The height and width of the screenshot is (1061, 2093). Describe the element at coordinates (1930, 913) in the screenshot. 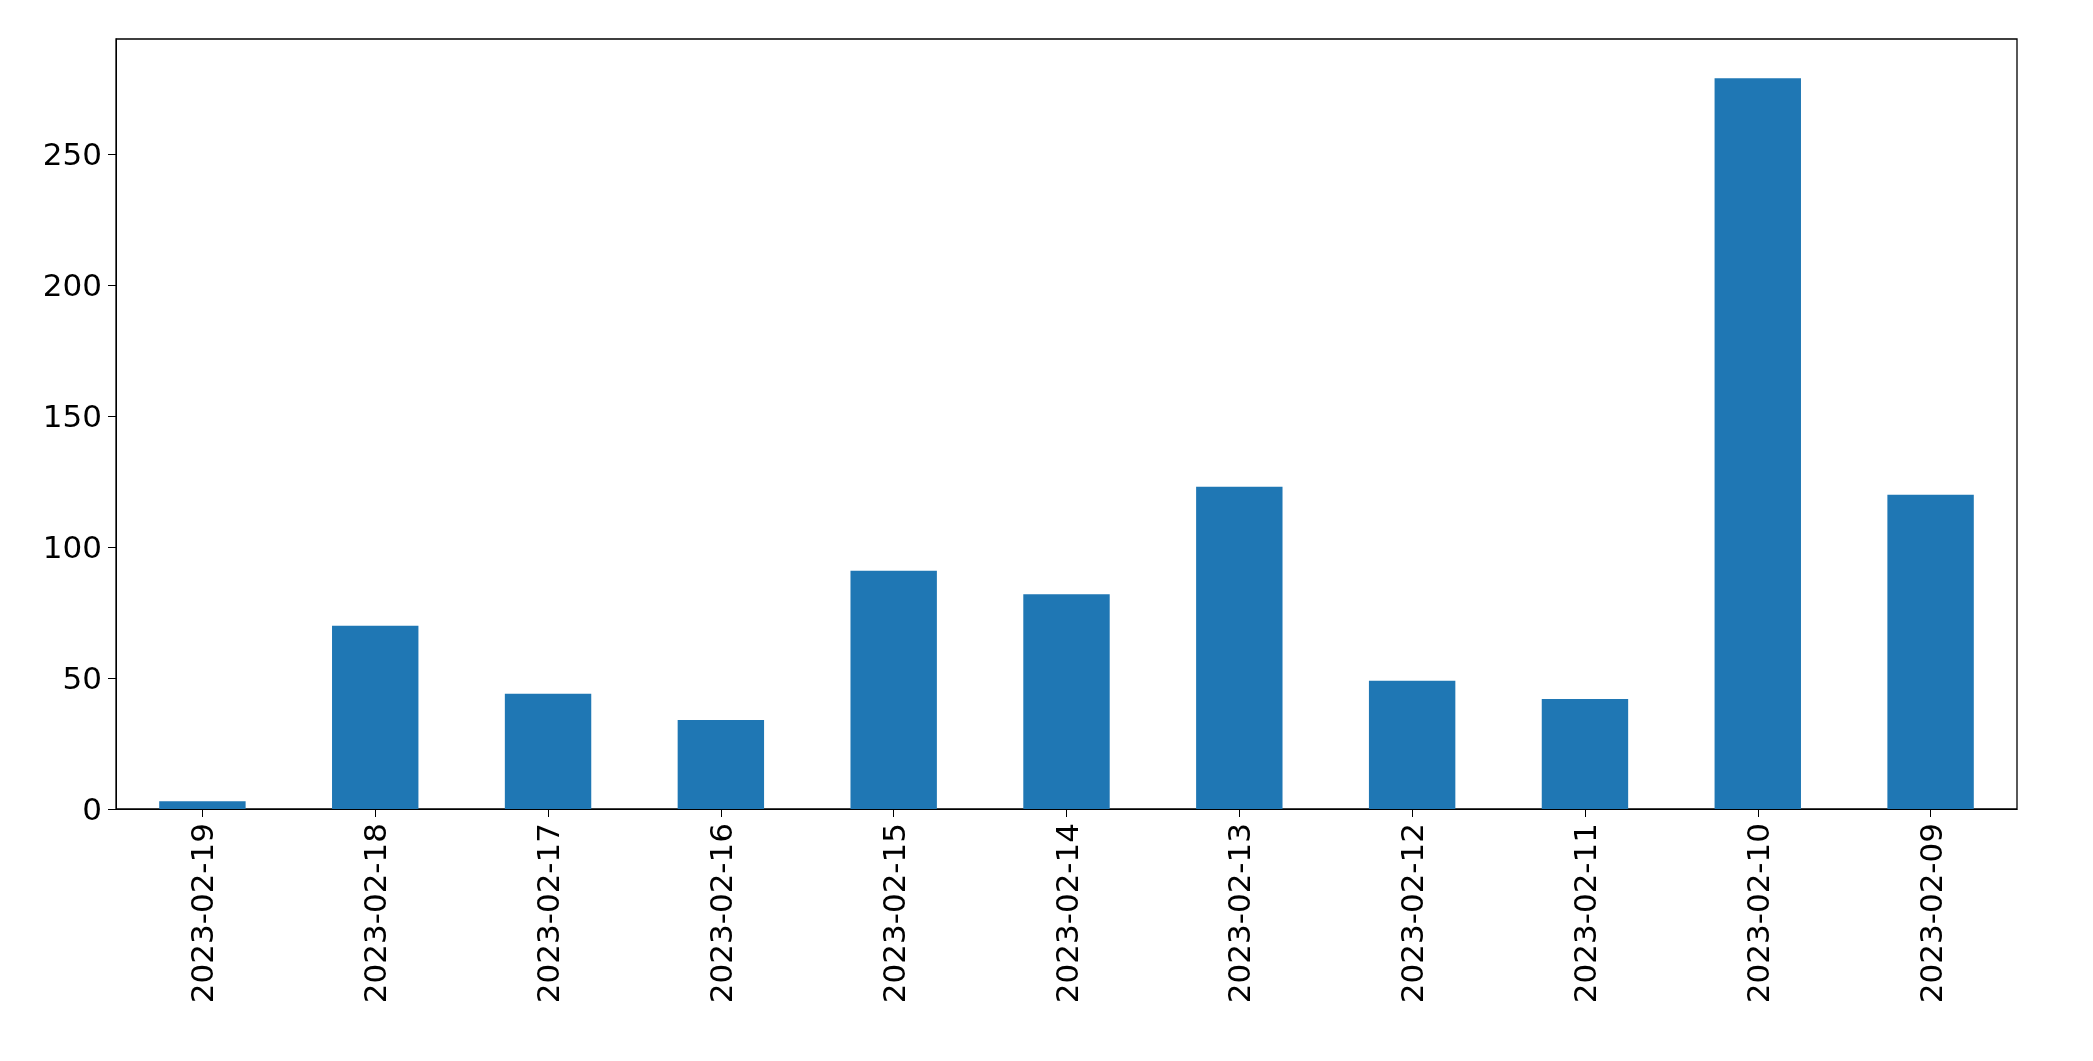

I see `x-tick-label: 2023-02-09` at that location.